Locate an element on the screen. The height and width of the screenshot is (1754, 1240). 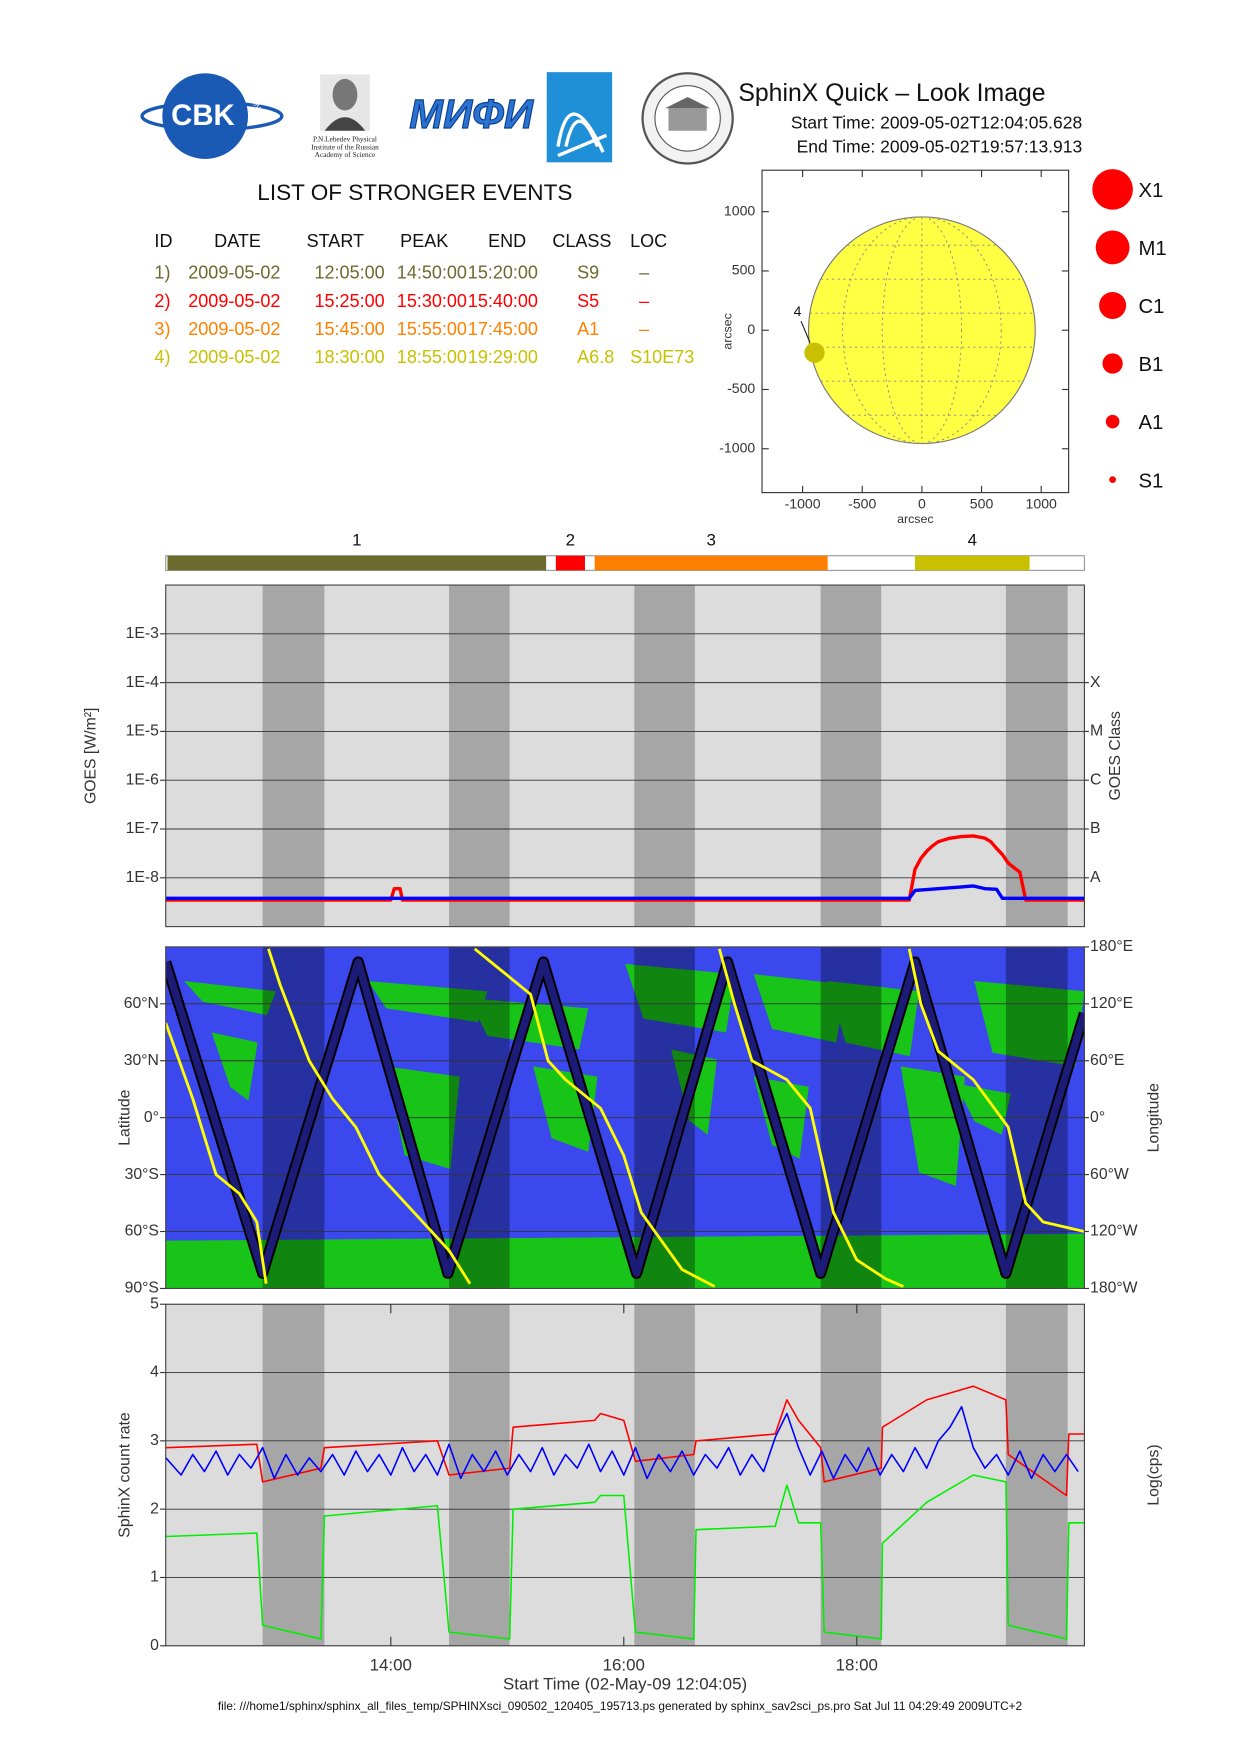
y2-tick-label: 120°W is located at coordinates (1114, 1231).